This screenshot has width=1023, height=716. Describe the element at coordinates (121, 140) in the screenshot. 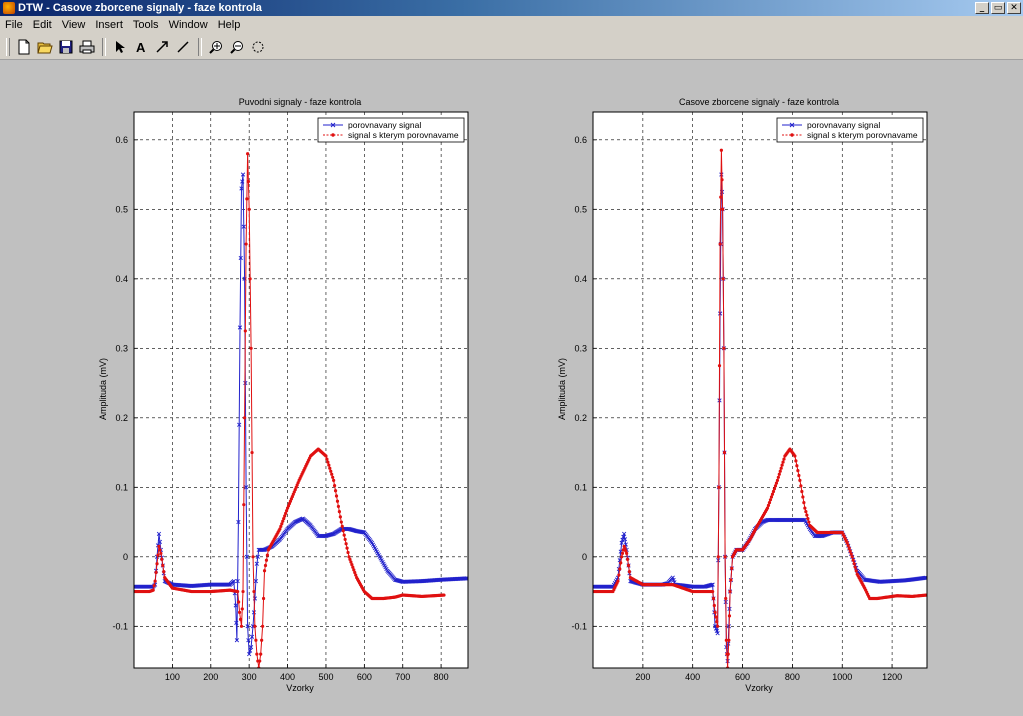

I see `y-tick-label: 0.6` at that location.